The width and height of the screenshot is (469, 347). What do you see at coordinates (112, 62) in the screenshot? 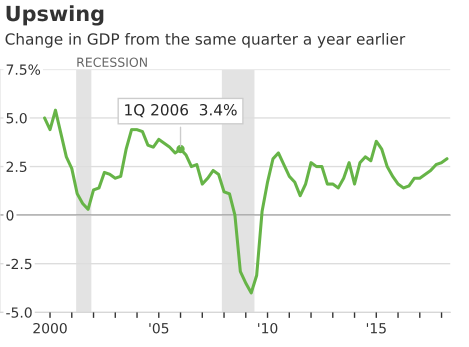
I see `band-label: RECESSION` at bounding box center [112, 62].